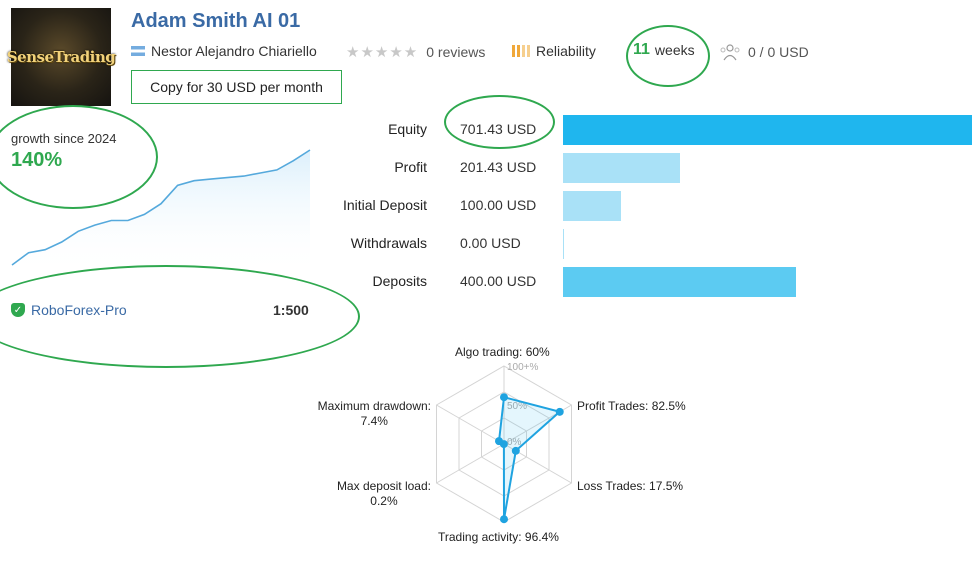 Image resolution: width=972 pixels, height=562 pixels. Describe the element at coordinates (674, 50) in the screenshot. I see `weeks-label: weeks` at that location.